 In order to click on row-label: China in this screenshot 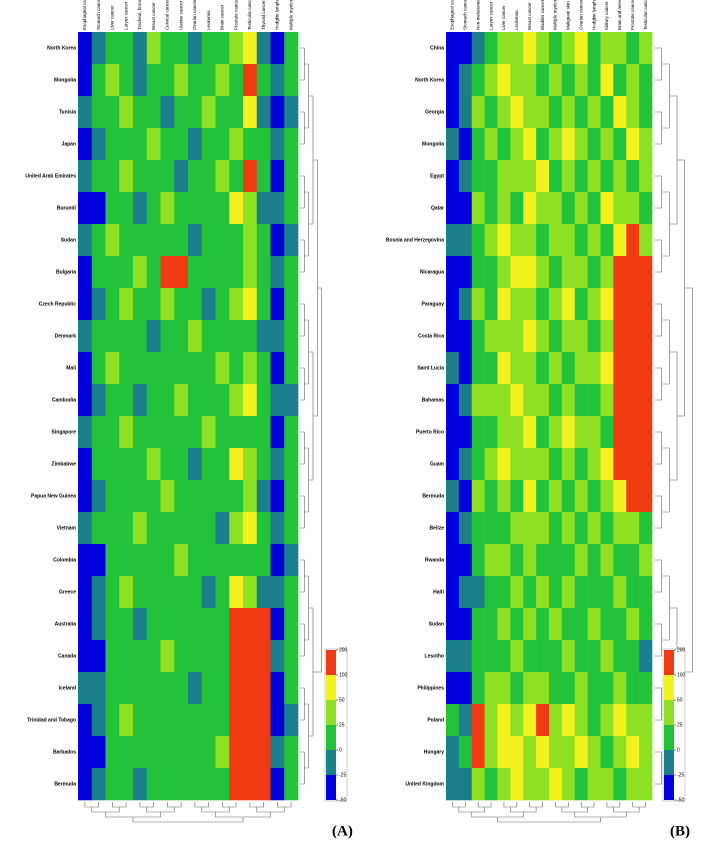, I will do `click(437, 48)`.